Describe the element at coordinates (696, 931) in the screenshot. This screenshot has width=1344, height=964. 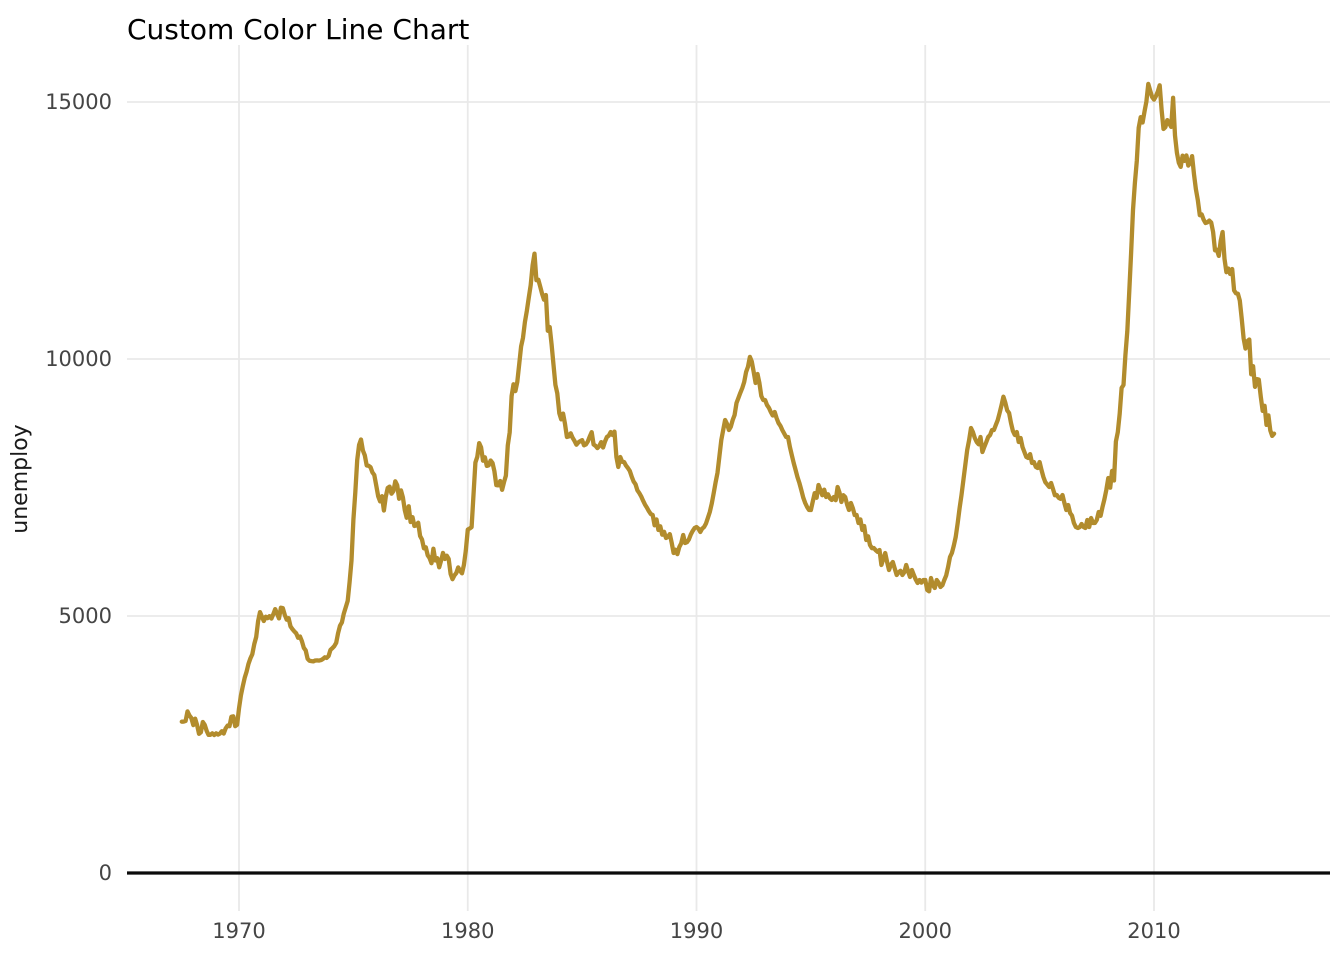
I see `x-tick-label: 1990` at that location.